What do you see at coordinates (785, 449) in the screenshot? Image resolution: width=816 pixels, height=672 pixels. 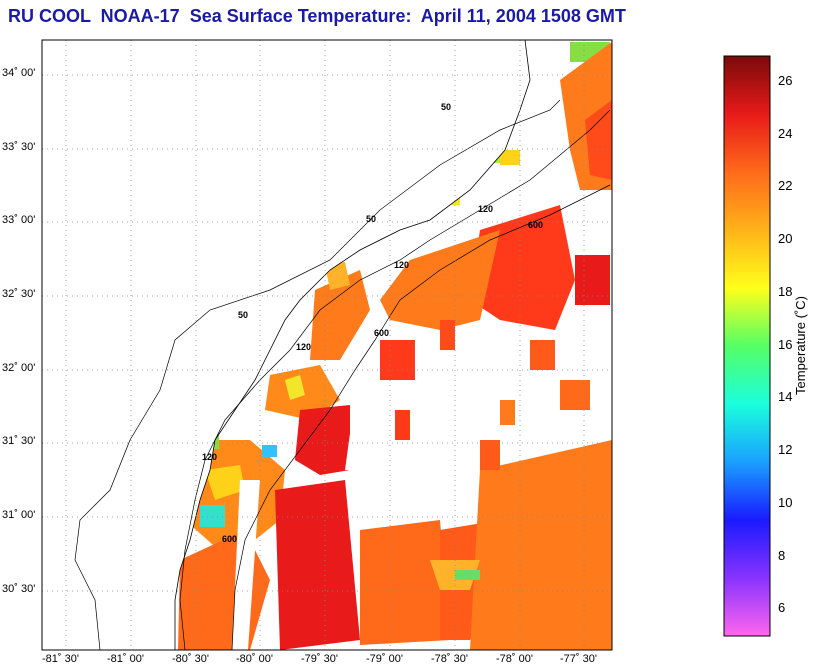 I see `colorbar-tick-12: 12` at bounding box center [785, 449].